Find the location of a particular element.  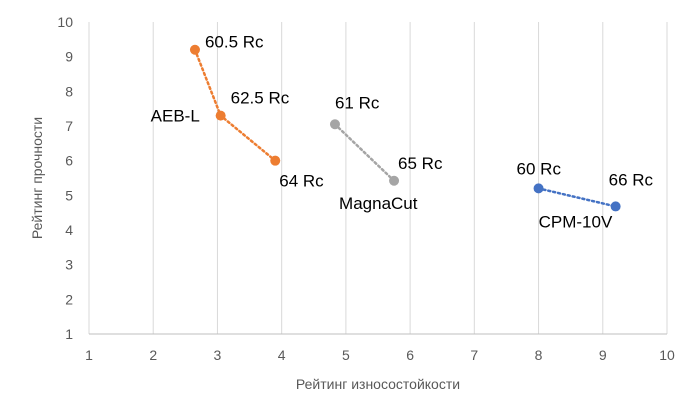

y-axis-title: Рейтинг прочности is located at coordinates (37, 178).